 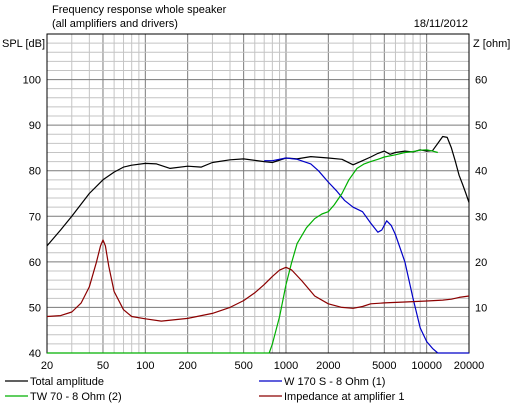 What do you see at coordinates (286, 366) in the screenshot?
I see `x-tick-label: 1000` at bounding box center [286, 366].